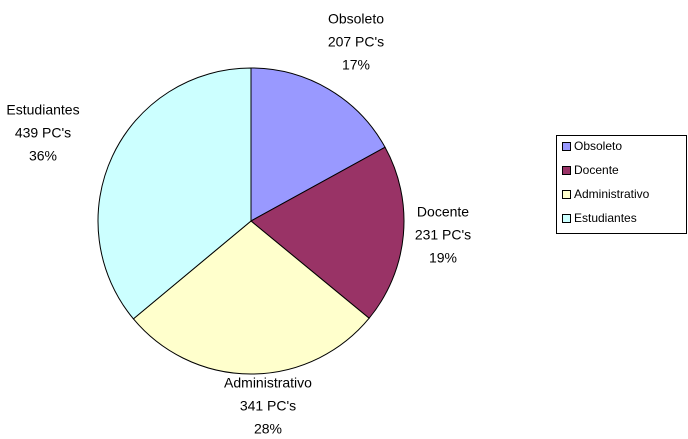 This screenshot has height=439, width=688. I want to click on slice-label-name: Administrativo, so click(268, 383).